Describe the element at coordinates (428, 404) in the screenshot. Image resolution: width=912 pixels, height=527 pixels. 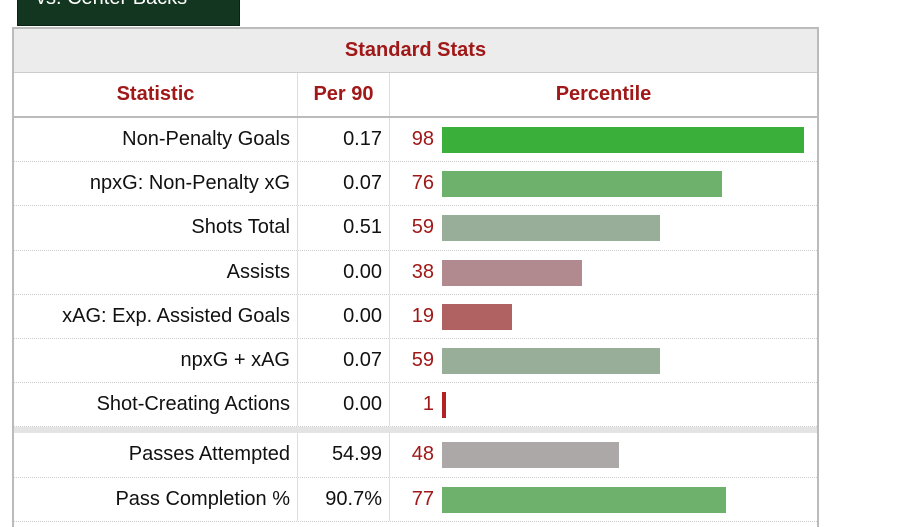
I see `percentile-value: 1` at that location.